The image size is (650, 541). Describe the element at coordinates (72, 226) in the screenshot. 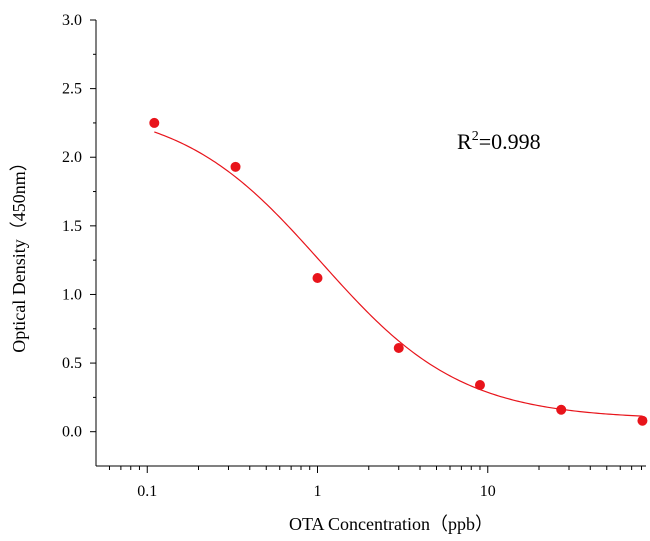

I see `y-tick-label: 1.5` at that location.